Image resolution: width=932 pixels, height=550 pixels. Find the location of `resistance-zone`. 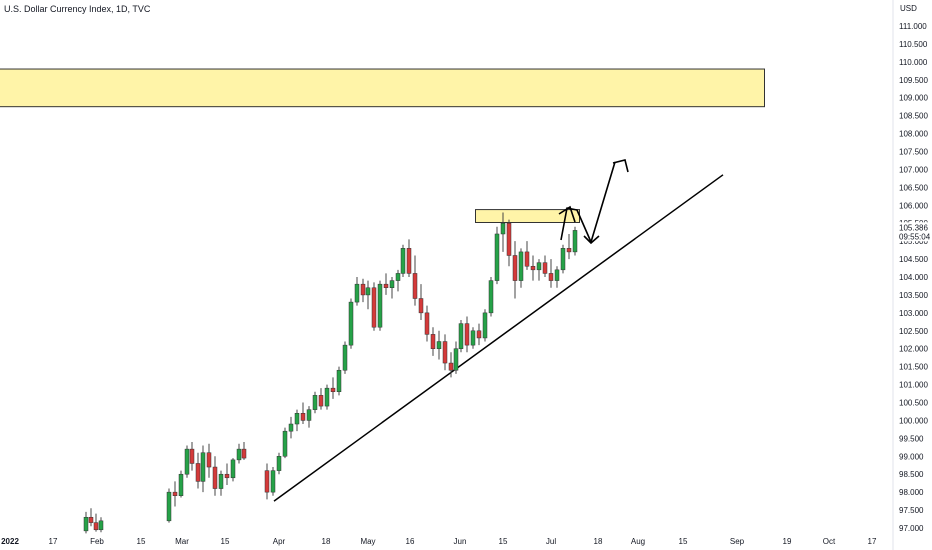

resistance-zone is located at coordinates (382, 88).